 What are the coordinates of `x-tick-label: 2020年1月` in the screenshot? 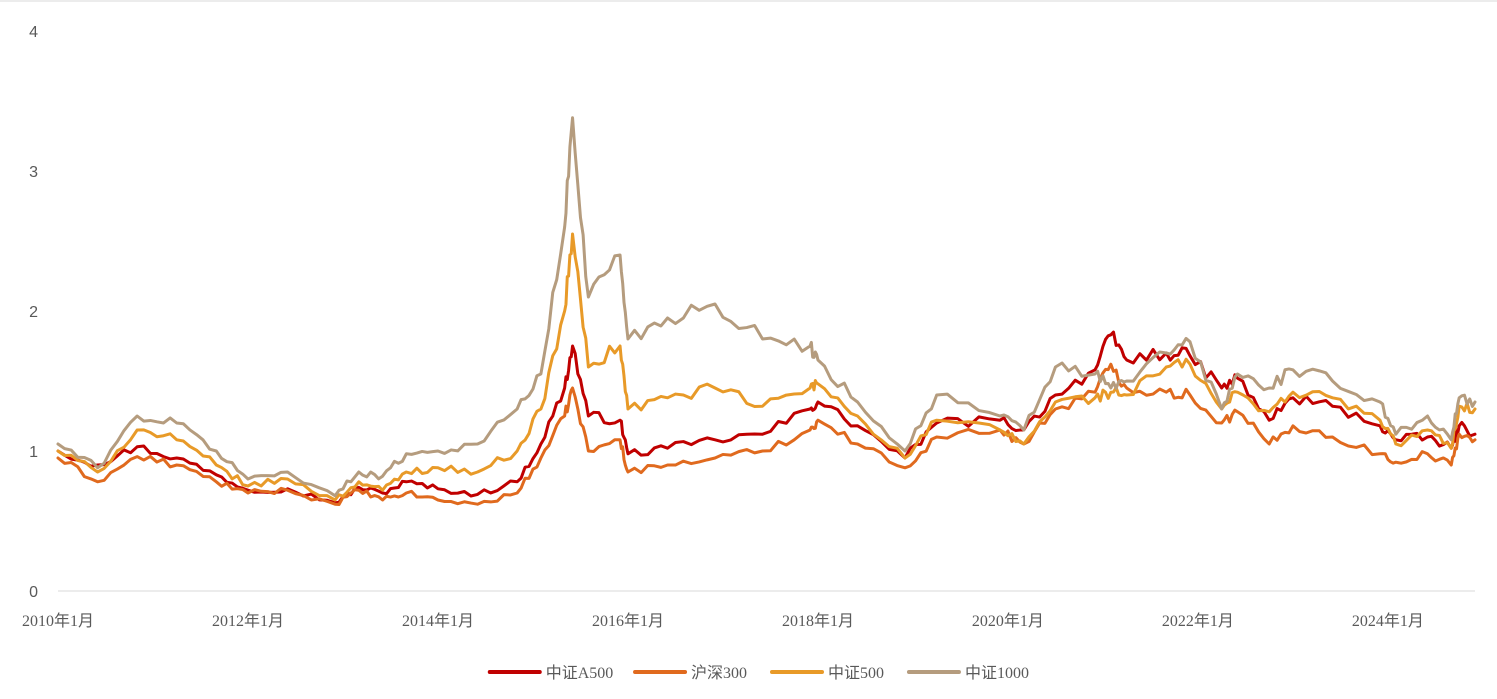 It's located at (1008, 621).